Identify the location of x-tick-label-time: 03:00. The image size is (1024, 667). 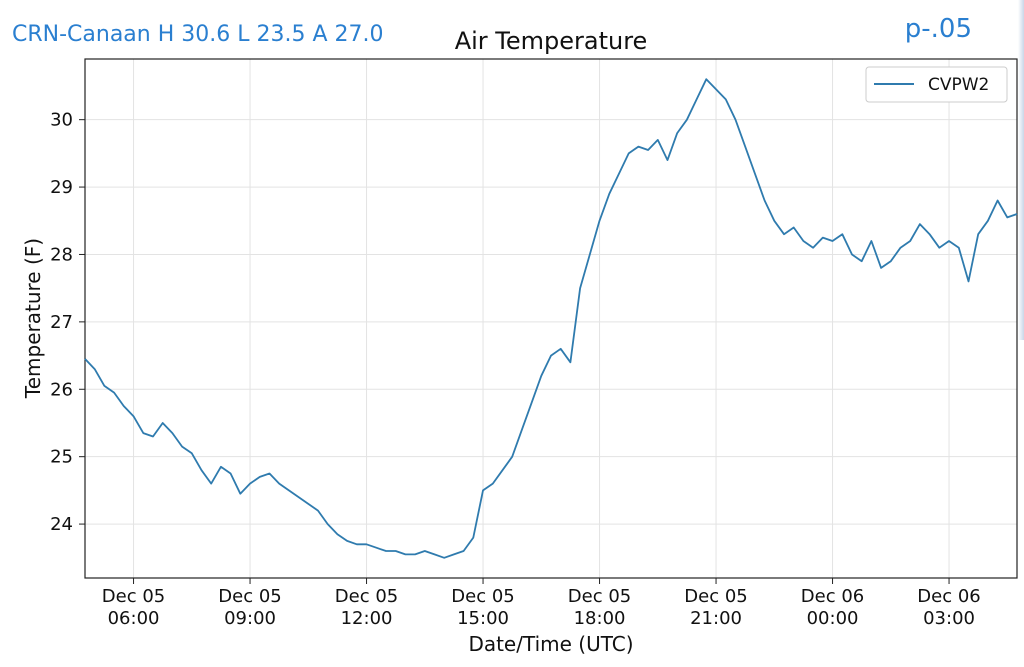
(949, 618).